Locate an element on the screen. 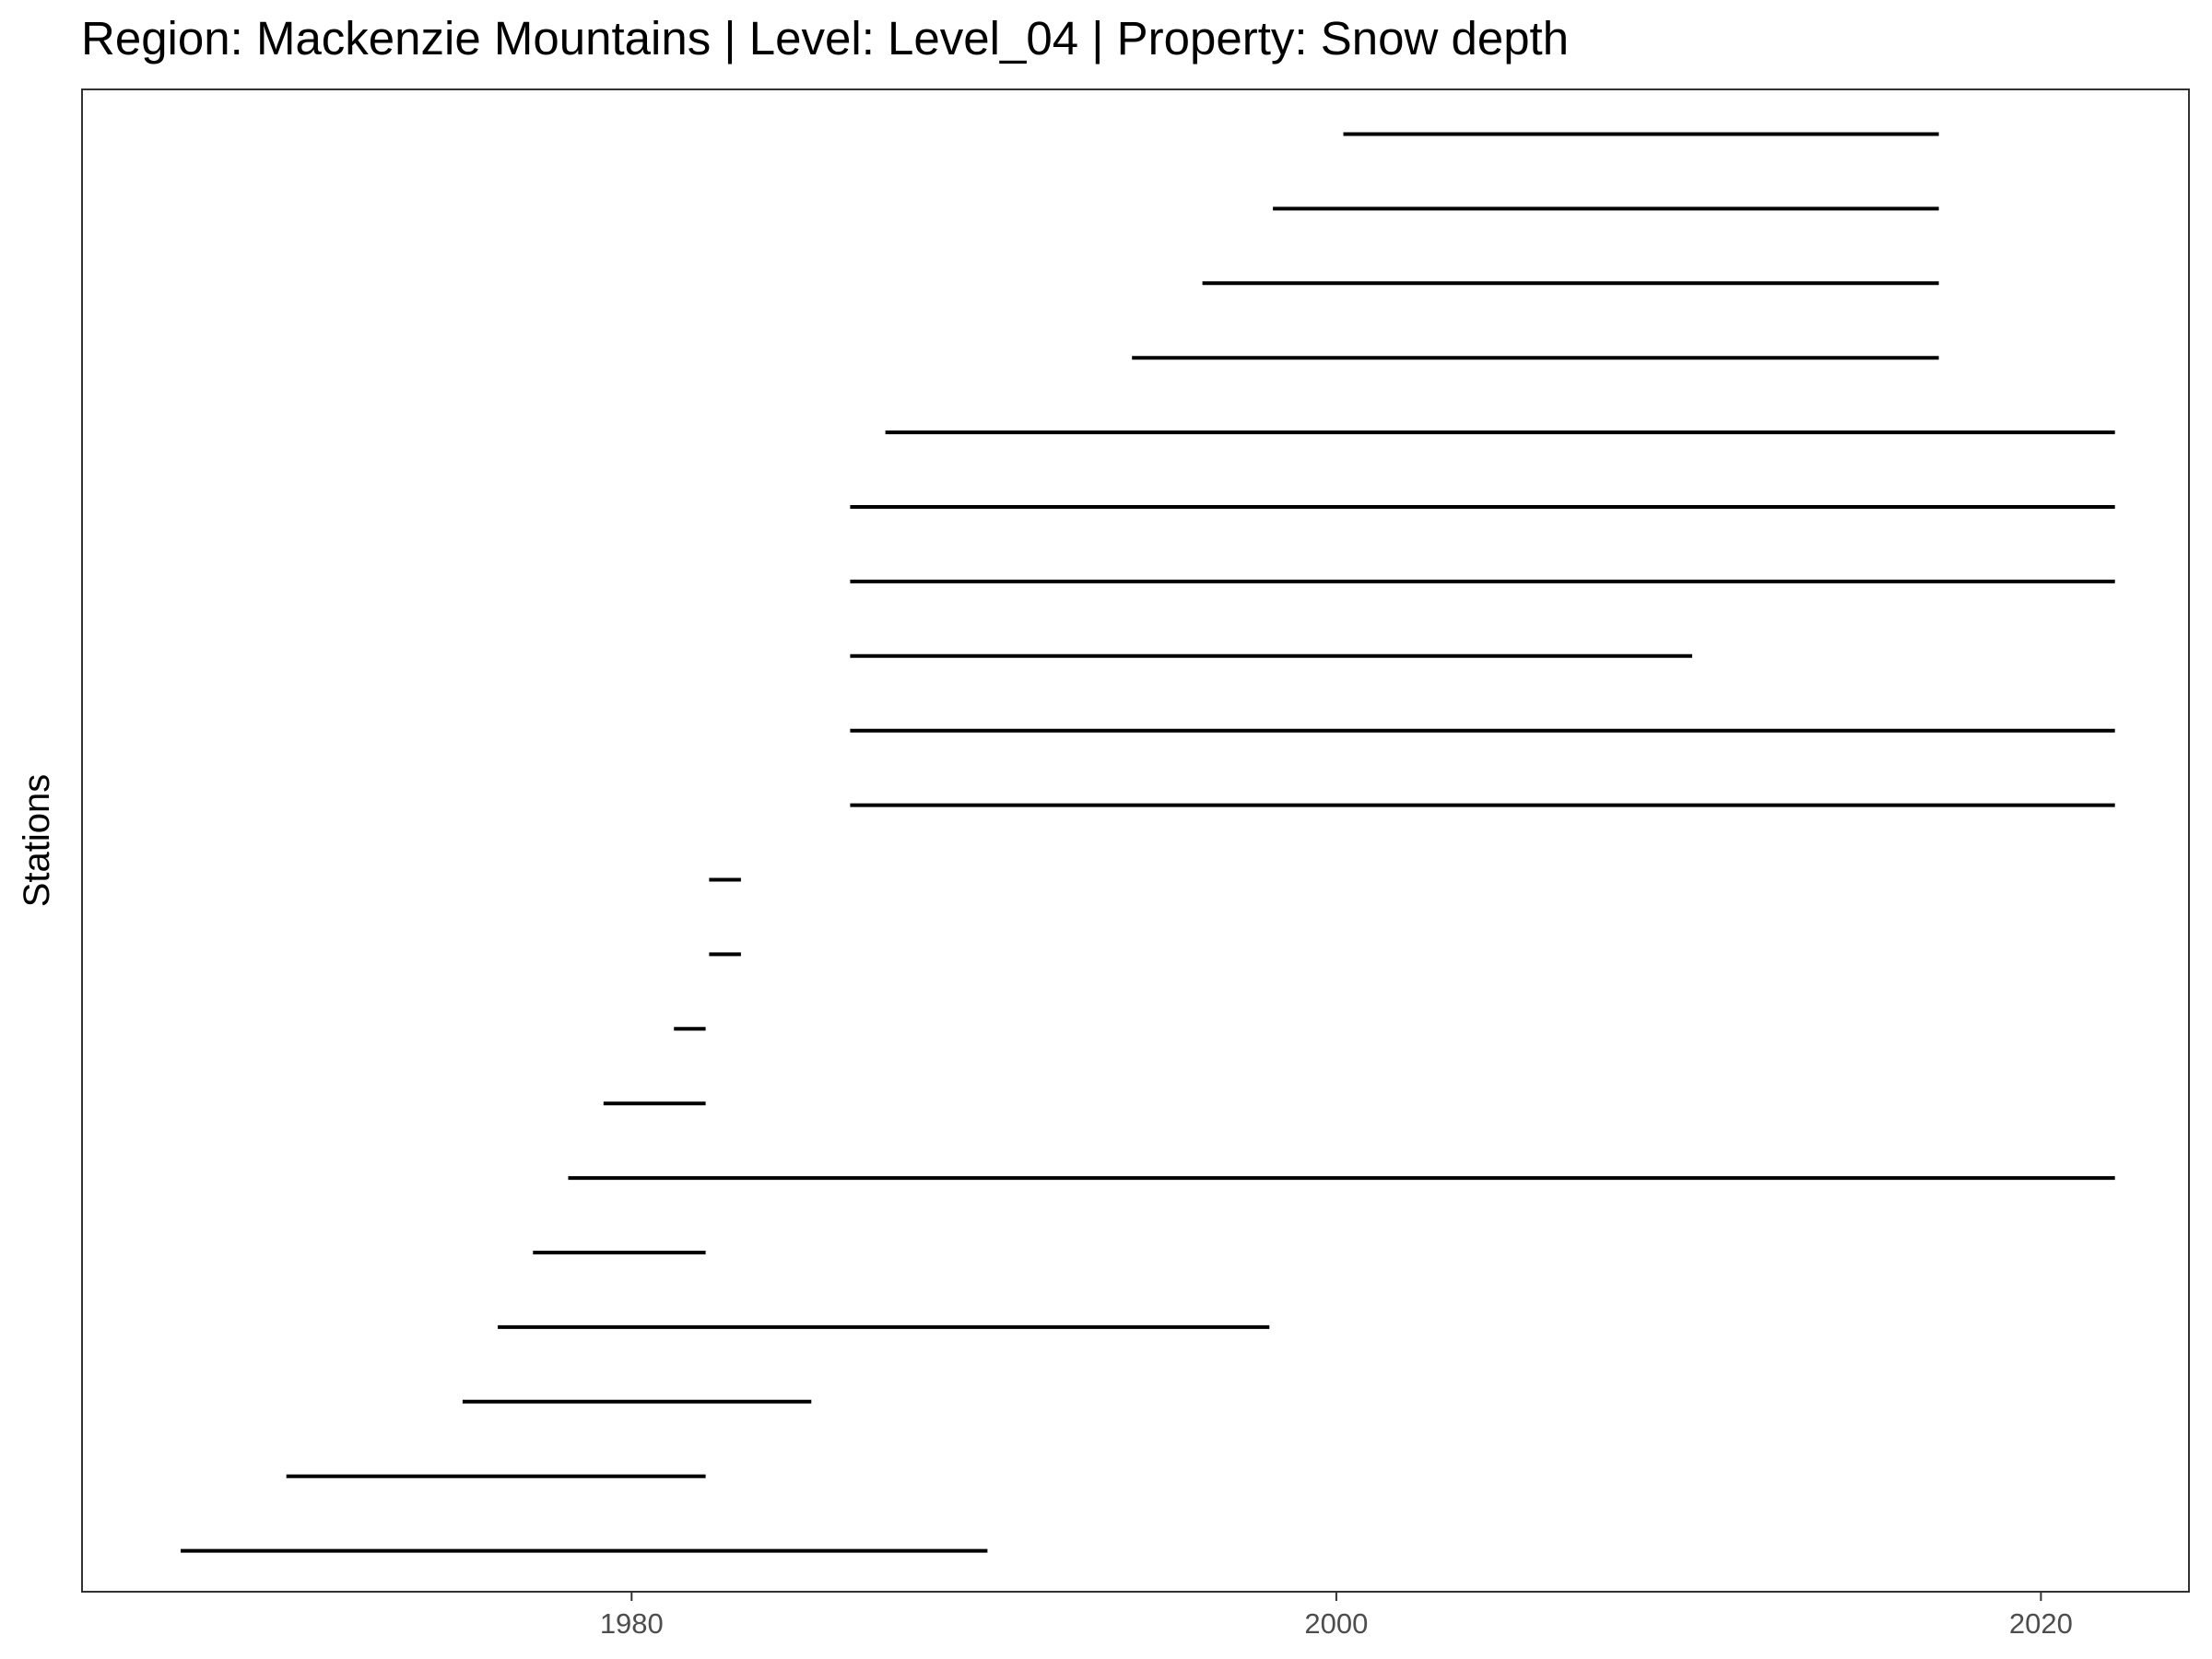 The height and width of the screenshot is (1659, 2212). y-axis-label: Stations is located at coordinates (37, 841).